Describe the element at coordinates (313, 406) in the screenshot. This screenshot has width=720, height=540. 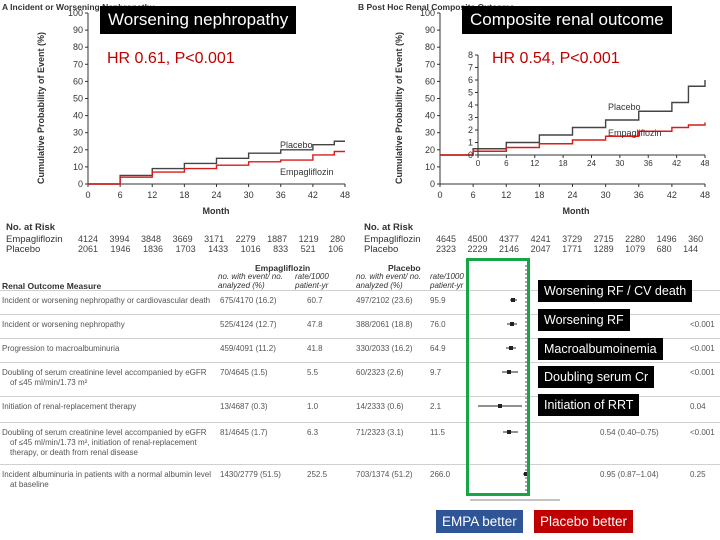
I see `table-cell-empa-rate: 1.0` at that location.